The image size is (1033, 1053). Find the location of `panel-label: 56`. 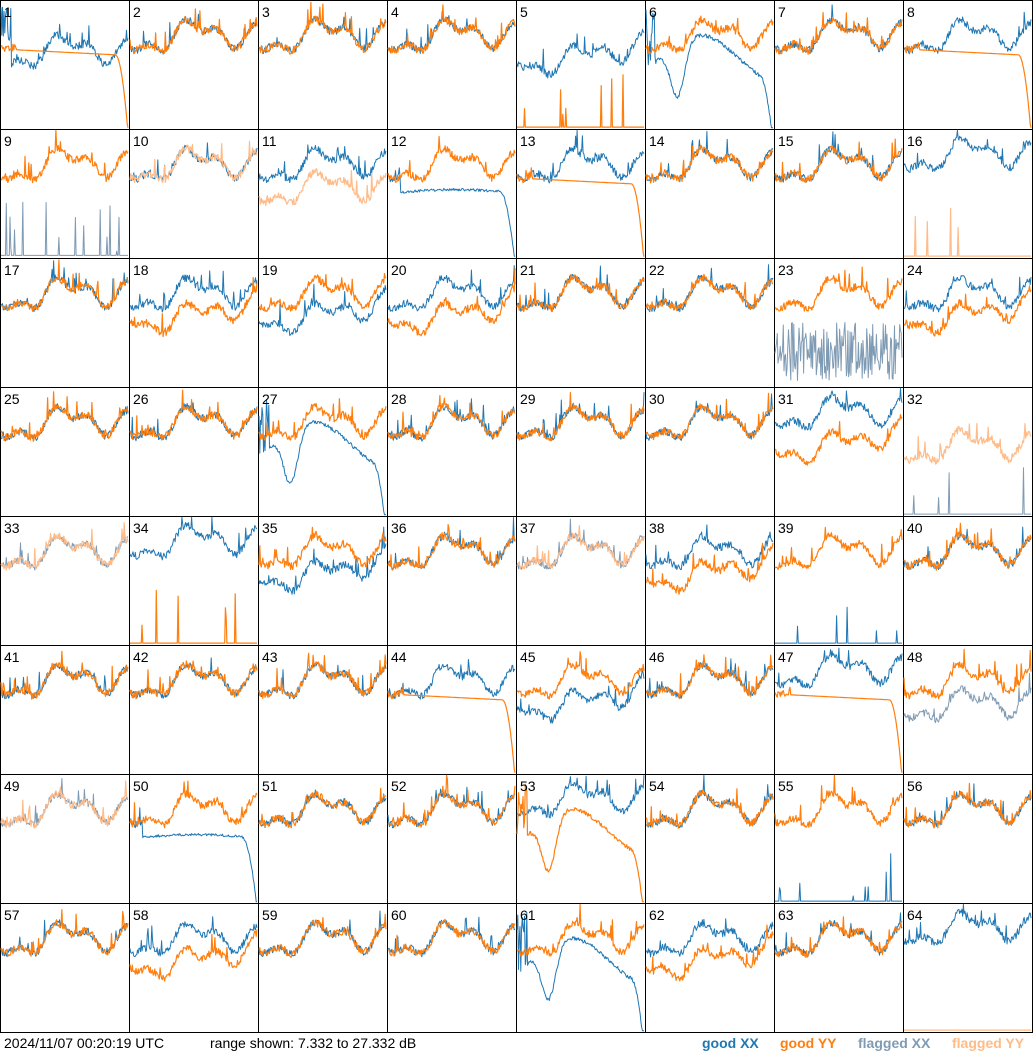

panel-label: 56 is located at coordinates (915, 786).